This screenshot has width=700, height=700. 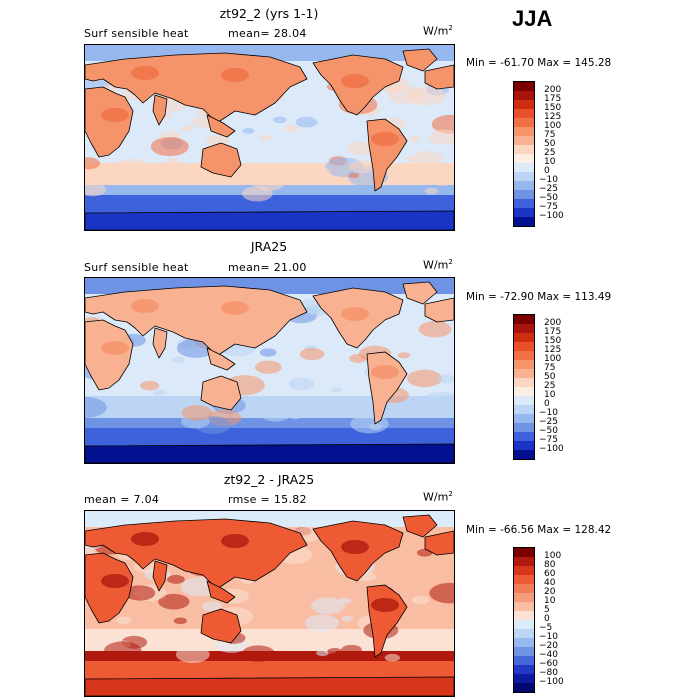 I want to click on panel1-colorbar-label: −100, so click(x=551, y=216).